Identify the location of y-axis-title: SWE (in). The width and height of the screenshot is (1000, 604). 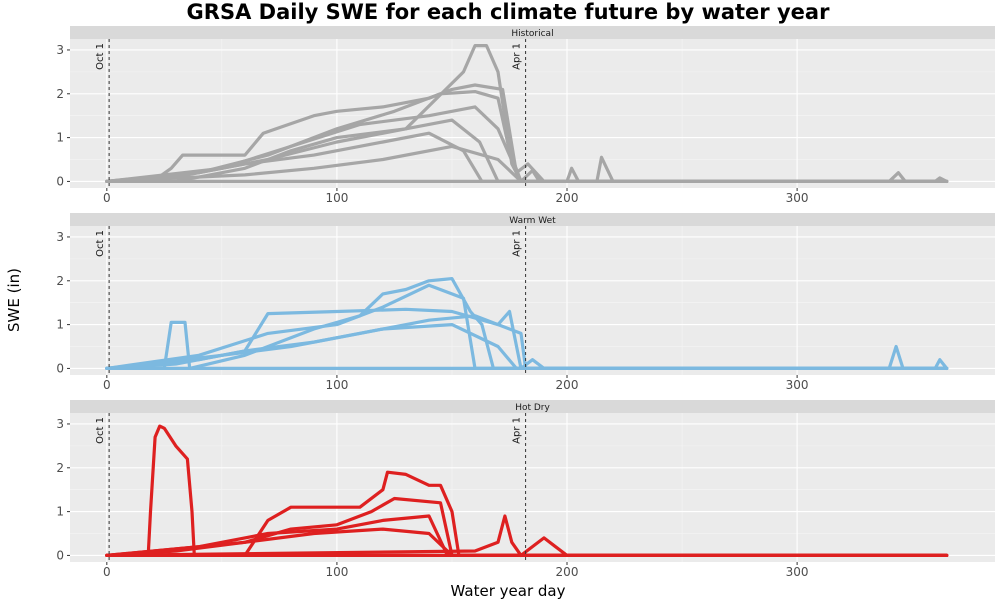
(14, 300).